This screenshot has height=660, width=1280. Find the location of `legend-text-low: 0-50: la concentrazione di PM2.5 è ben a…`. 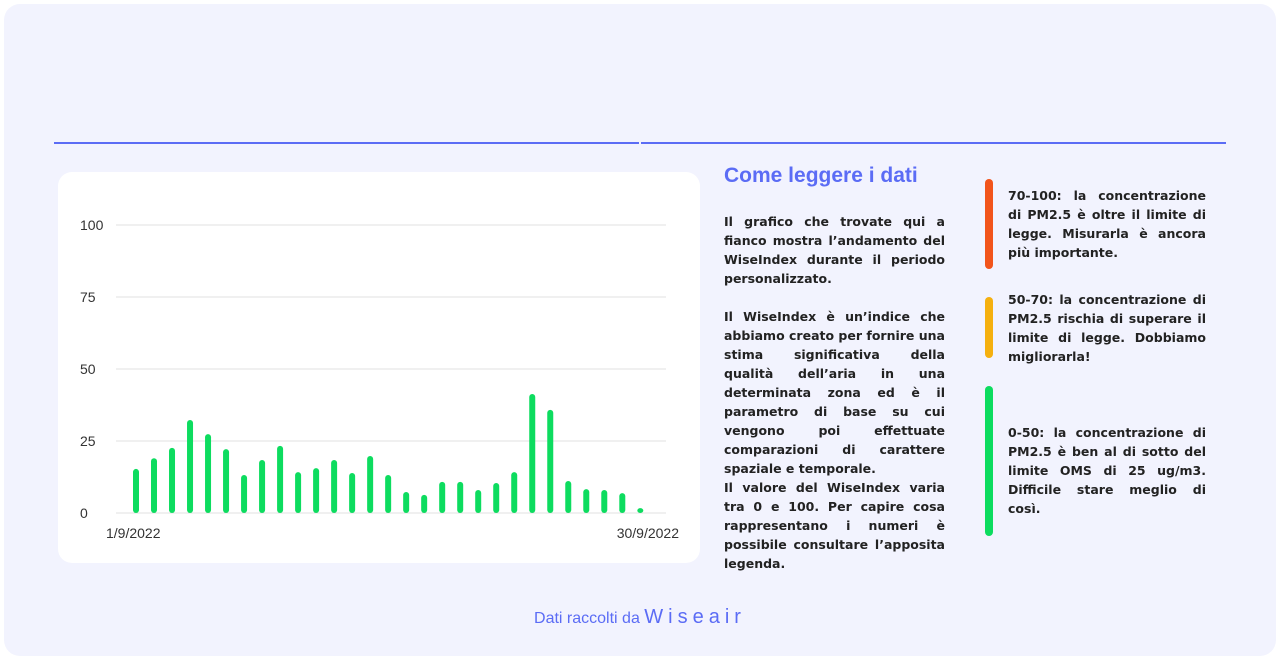

legend-text-low: 0-50: la concentrazione di PM2.5 è ben a… is located at coordinates (1107, 470).